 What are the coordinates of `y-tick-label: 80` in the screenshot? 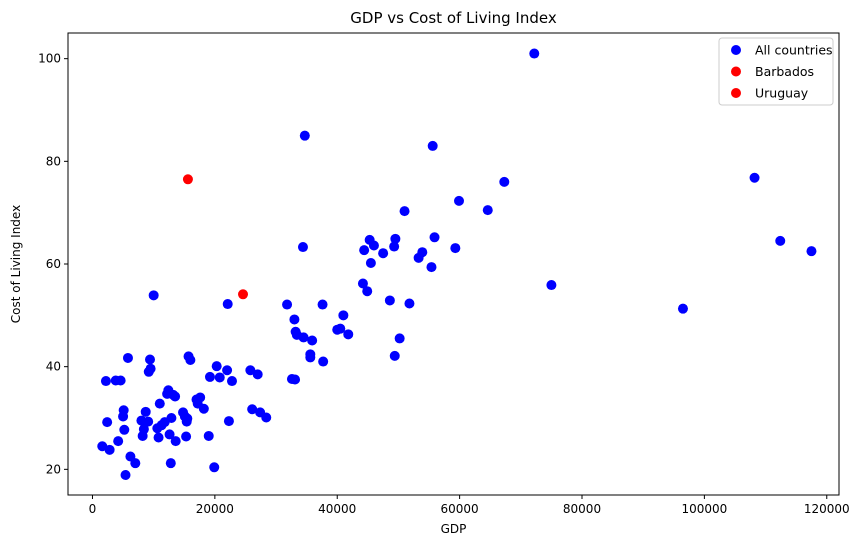 It's located at (53, 161).